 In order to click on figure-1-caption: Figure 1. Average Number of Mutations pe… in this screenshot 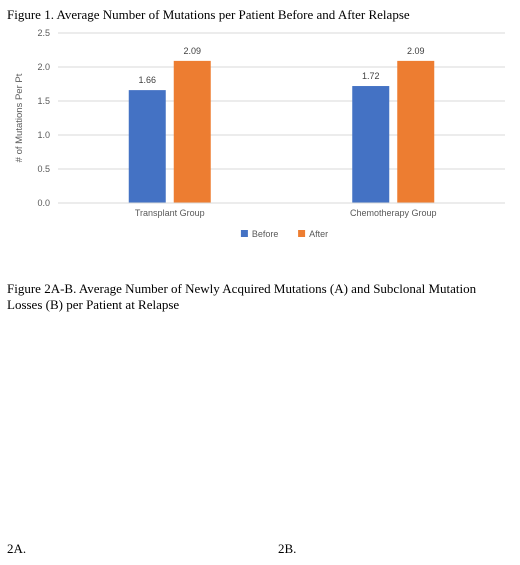, I will do `click(208, 14)`.